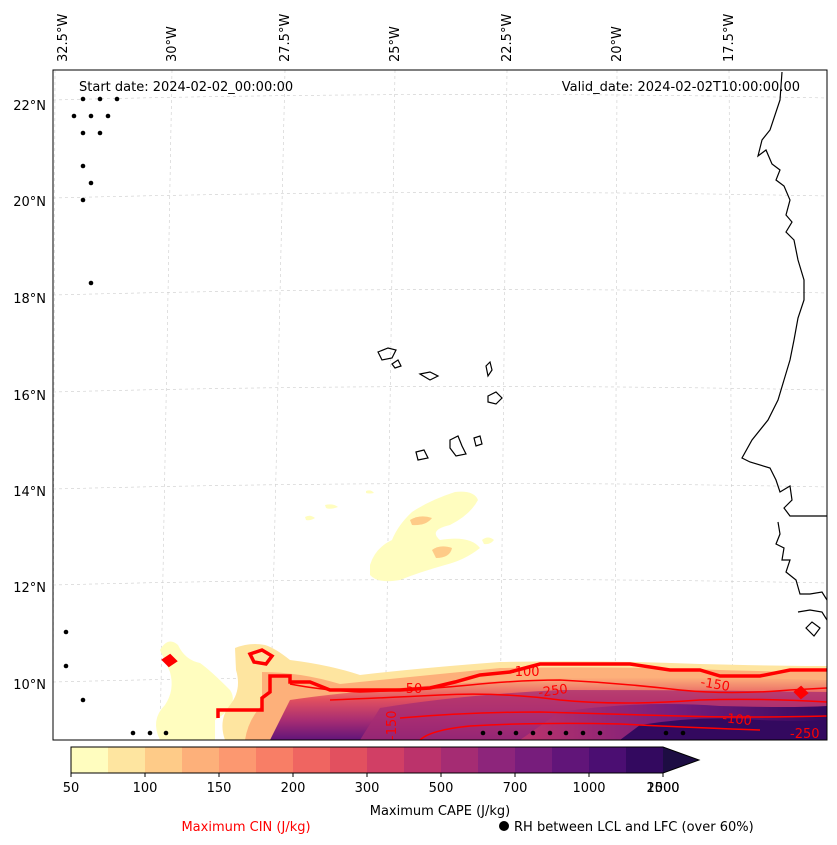  Describe the element at coordinates (172, 44) in the screenshot. I see `lon-label: 30°W` at that location.